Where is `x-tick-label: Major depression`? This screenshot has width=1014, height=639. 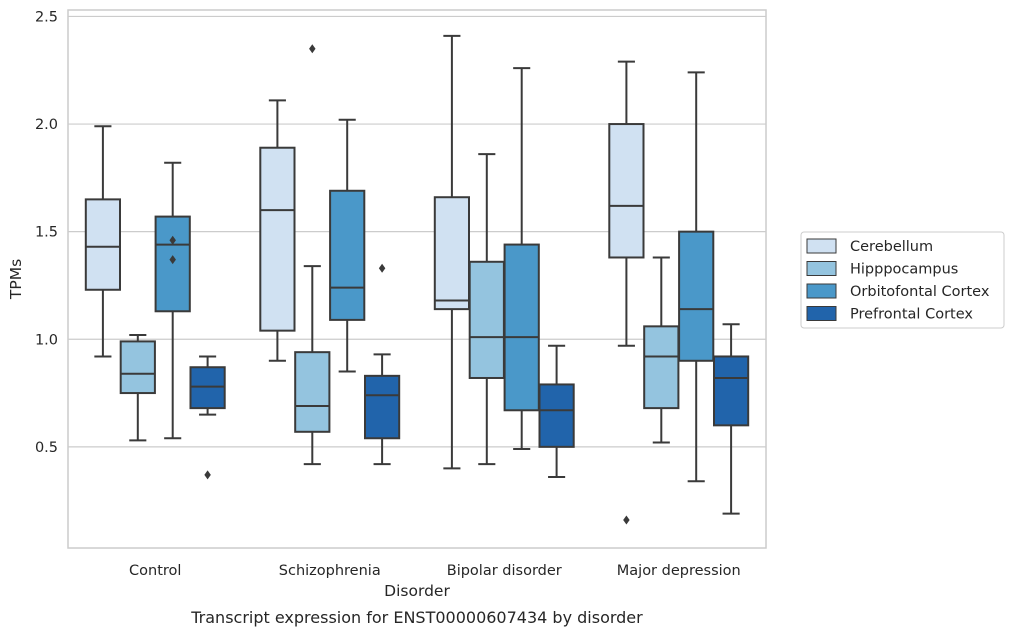 x-tick-label: Major depression is located at coordinates (679, 571).